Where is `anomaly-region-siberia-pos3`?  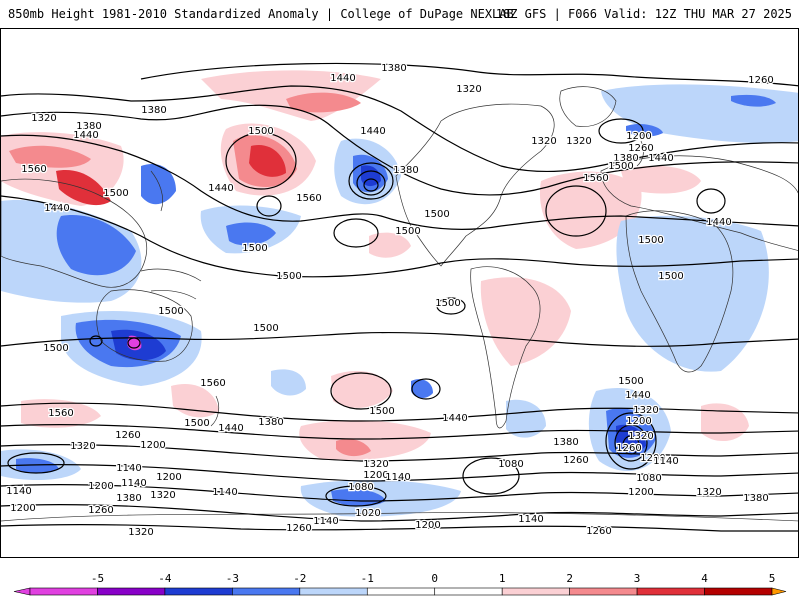 anomaly-region-siberia-pos3 is located at coordinates (83, 188).